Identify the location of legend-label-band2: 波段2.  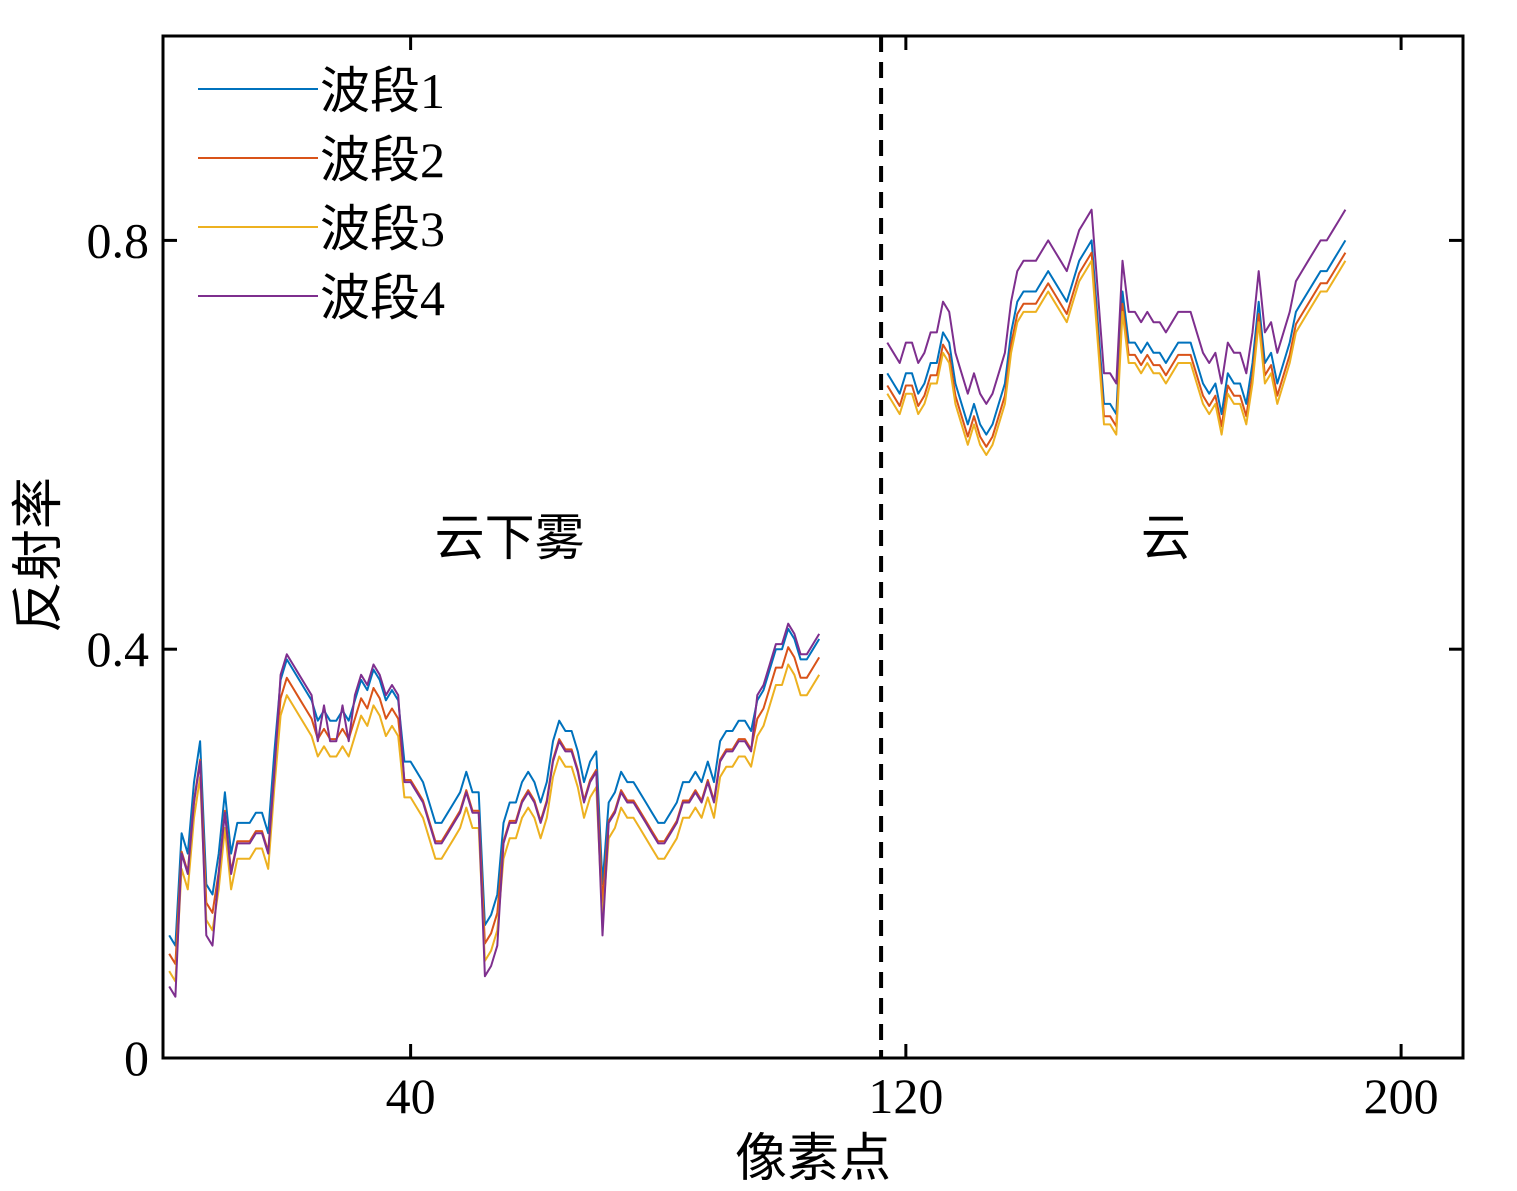
(382, 160).